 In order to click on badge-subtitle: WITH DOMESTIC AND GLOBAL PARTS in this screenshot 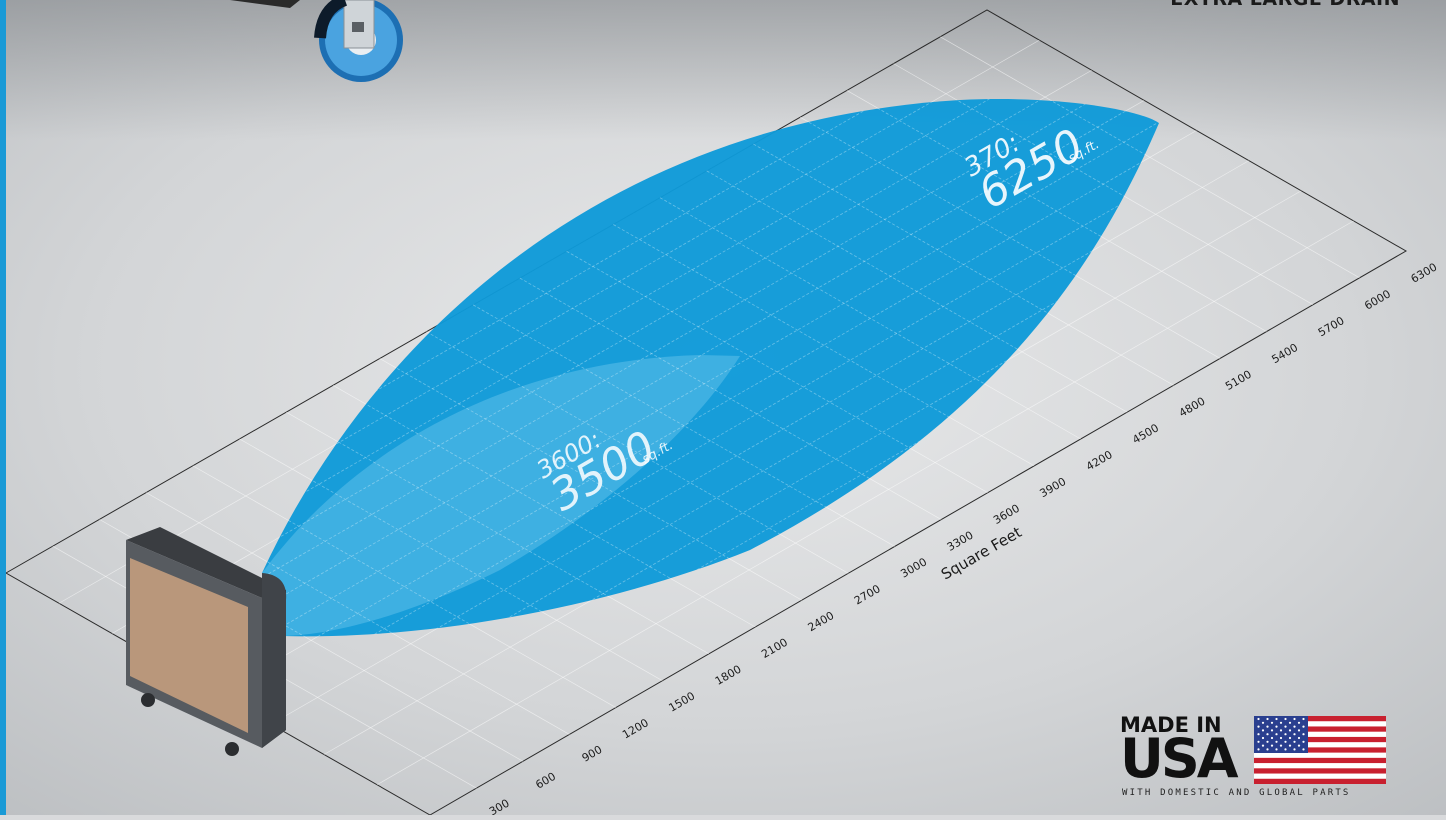, I will do `click(1236, 793)`.